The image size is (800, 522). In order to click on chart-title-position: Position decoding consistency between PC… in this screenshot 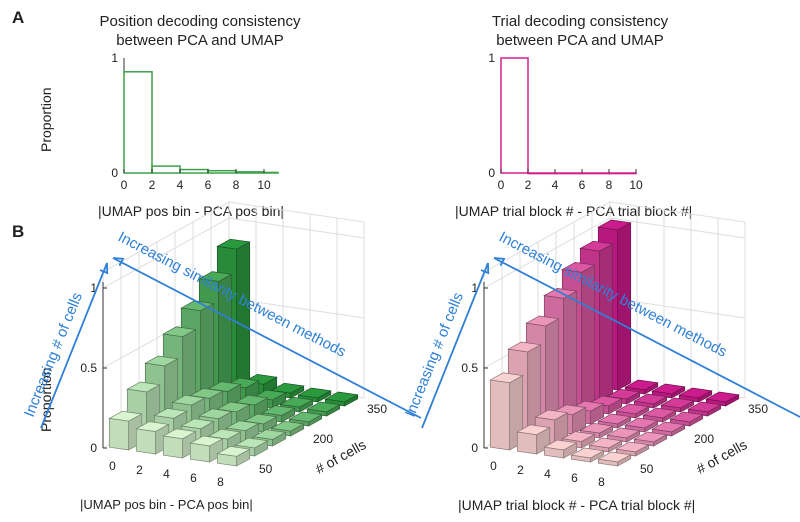, I will do `click(200, 31)`.